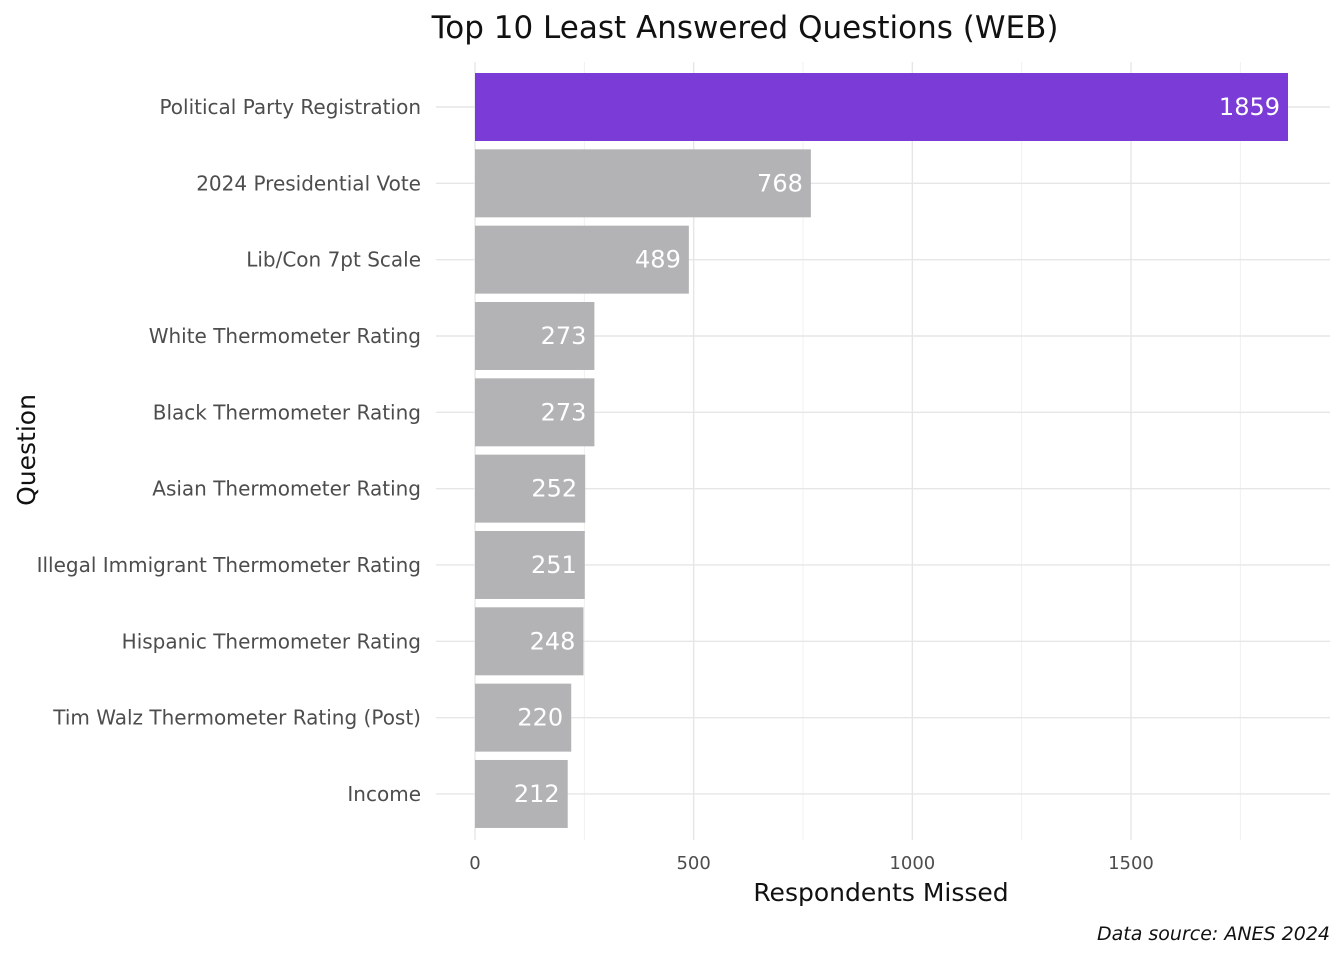  Describe the element at coordinates (912, 863) in the screenshot. I see `x-tick-label: 1000` at that location.